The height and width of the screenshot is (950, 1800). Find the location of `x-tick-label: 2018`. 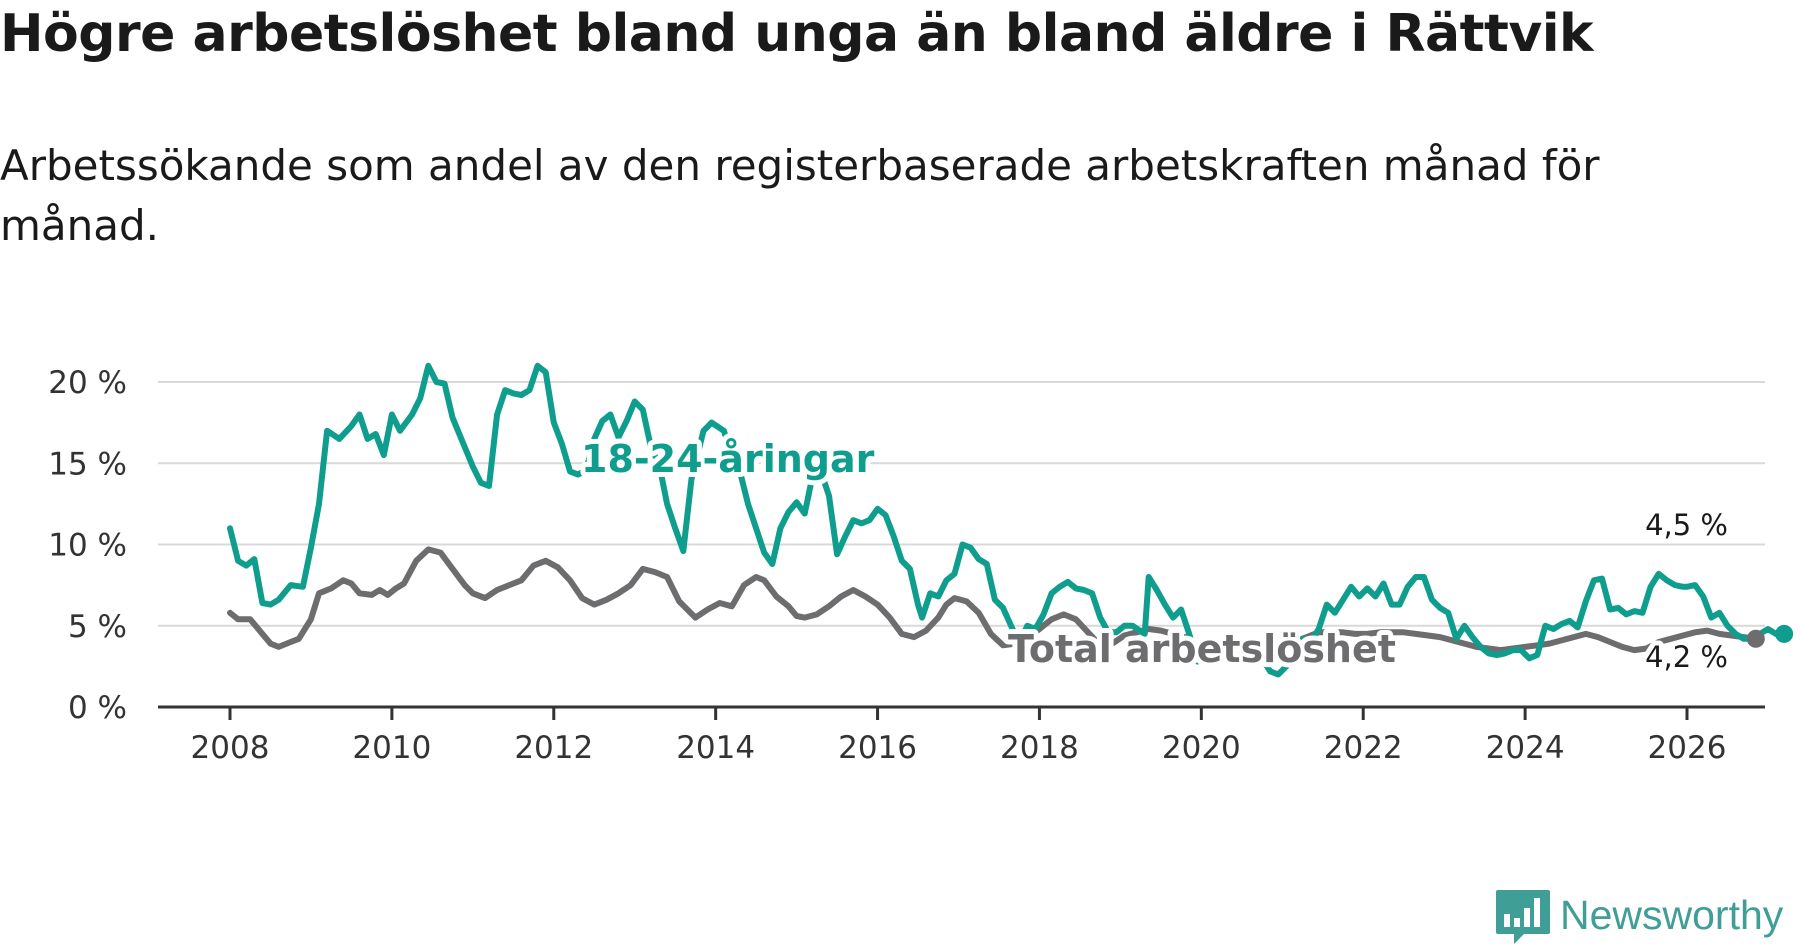

x-tick-label: 2018 is located at coordinates (1039, 748).